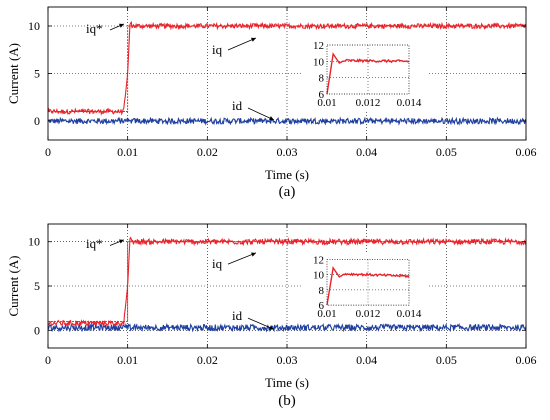 Image resolution: width=550 pixels, height=420 pixels. Describe the element at coordinates (287, 401) in the screenshot. I see `panel-caption: (b)` at that location.